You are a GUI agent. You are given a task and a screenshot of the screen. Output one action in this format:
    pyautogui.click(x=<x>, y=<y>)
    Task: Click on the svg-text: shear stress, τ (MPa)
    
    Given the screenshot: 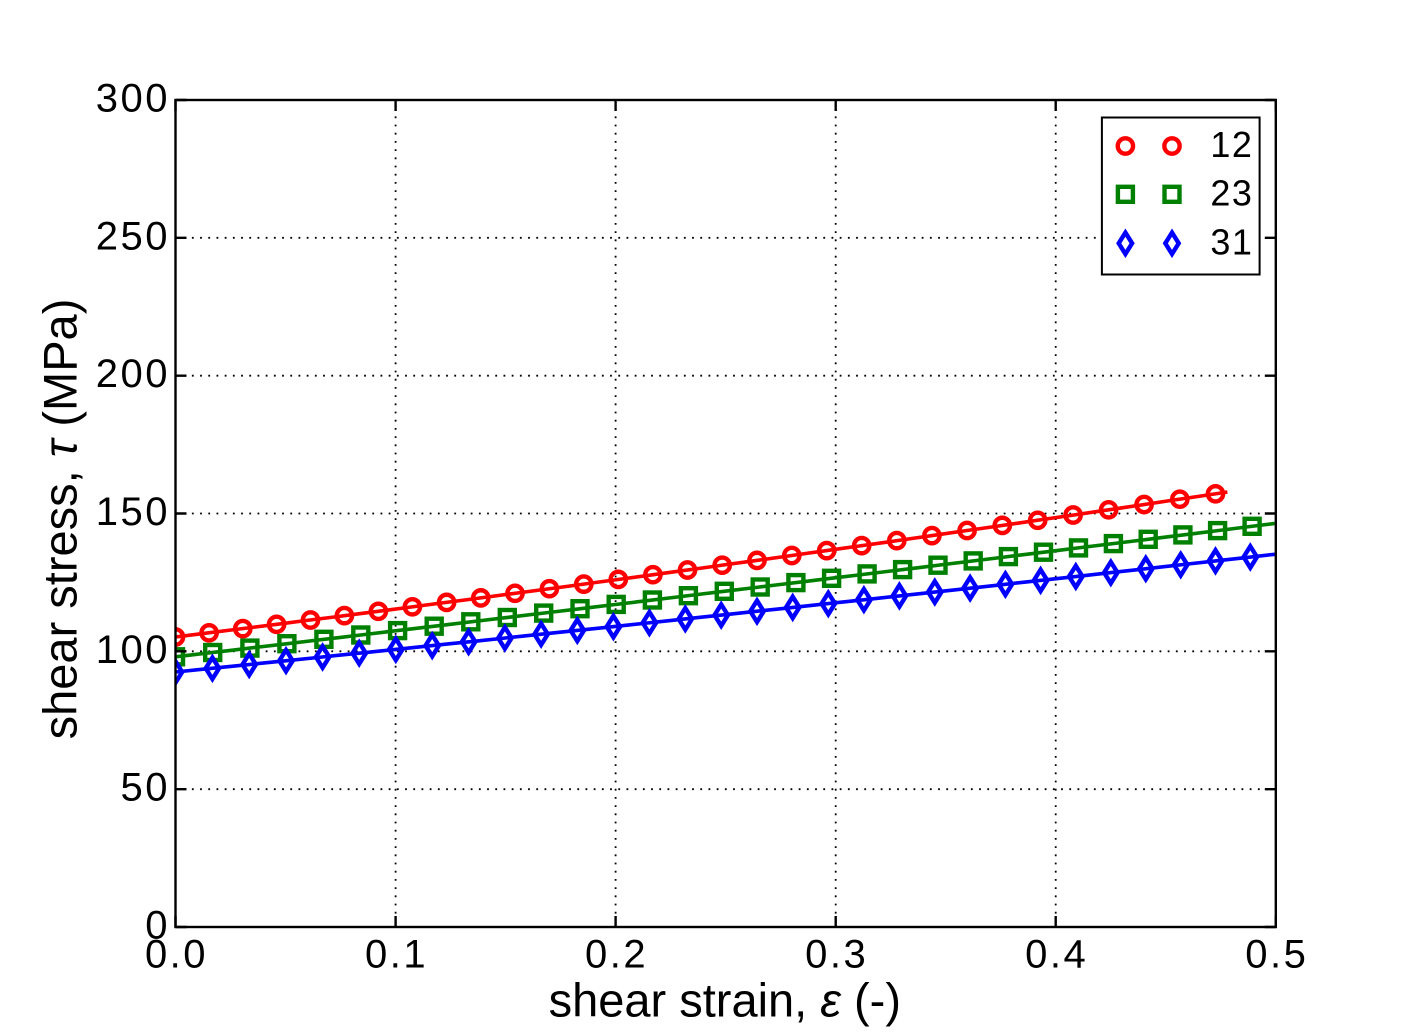 What is the action you would take?
    pyautogui.click(x=60, y=519)
    